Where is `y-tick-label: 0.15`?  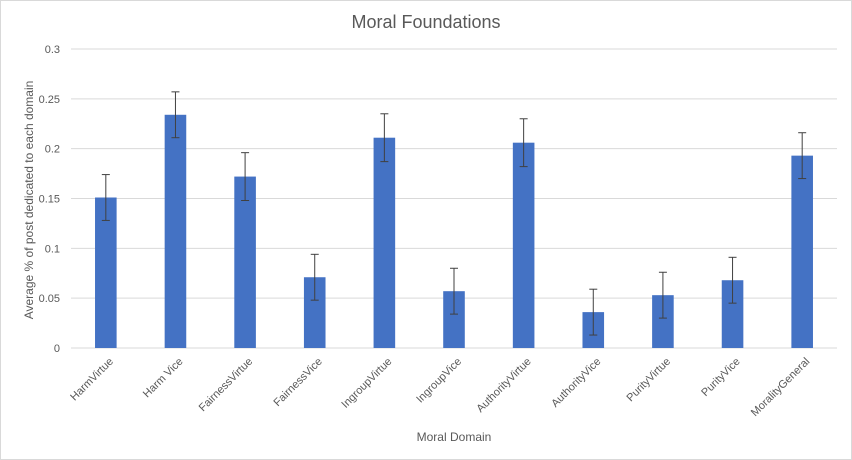 y-tick-label: 0.15 is located at coordinates (49, 200).